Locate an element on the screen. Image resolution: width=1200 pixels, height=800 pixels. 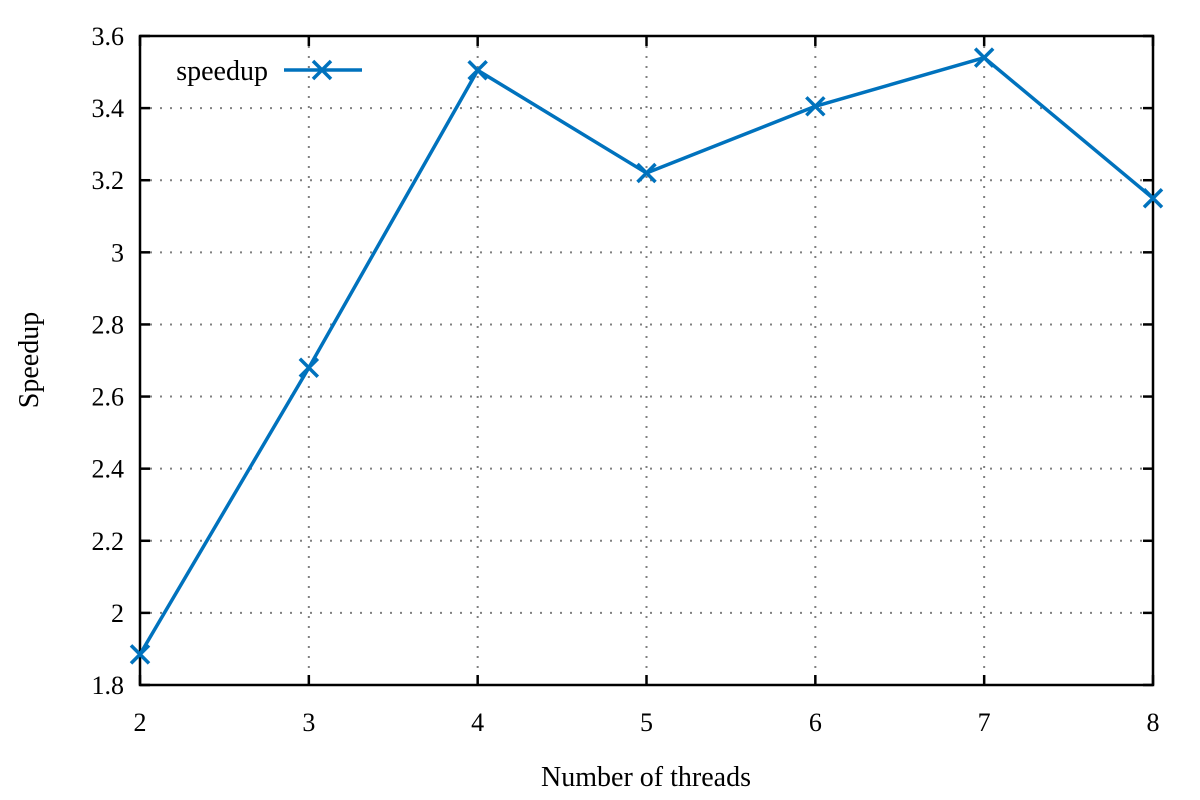
y-tick-label-2.8: 2.8 is located at coordinates (108, 324).